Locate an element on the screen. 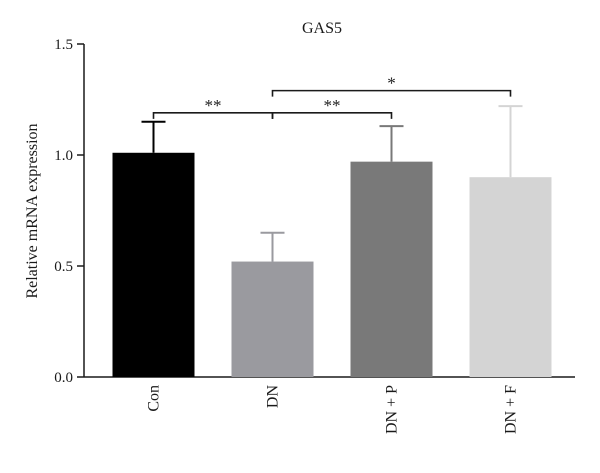  significance-brackets: ** *** is located at coordinates (332, 96).